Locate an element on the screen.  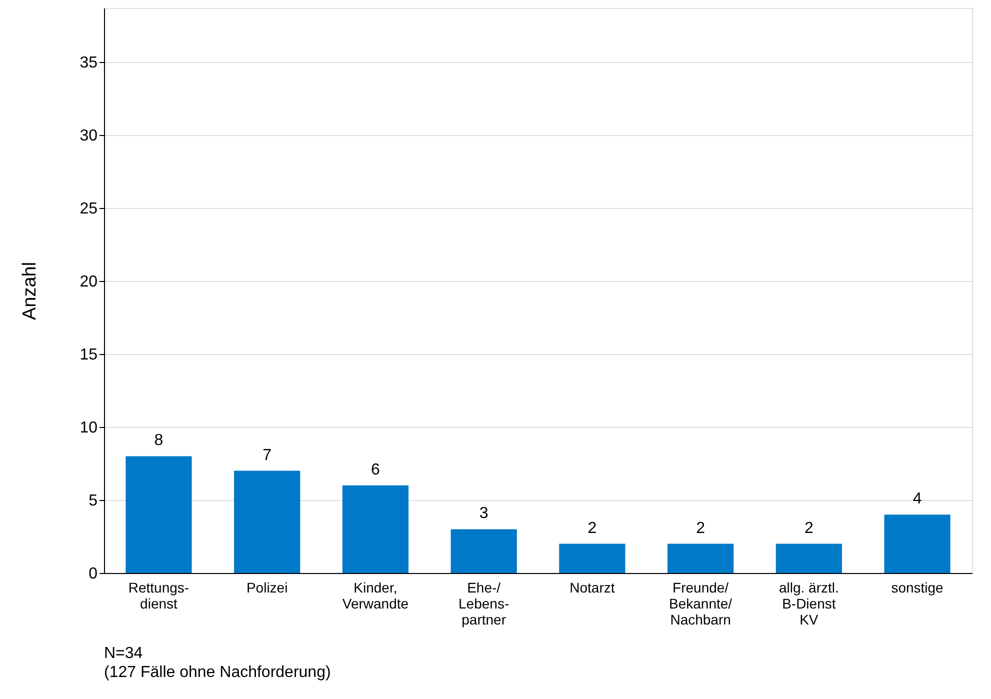
y-tick-label: 5 is located at coordinates (93, 501).